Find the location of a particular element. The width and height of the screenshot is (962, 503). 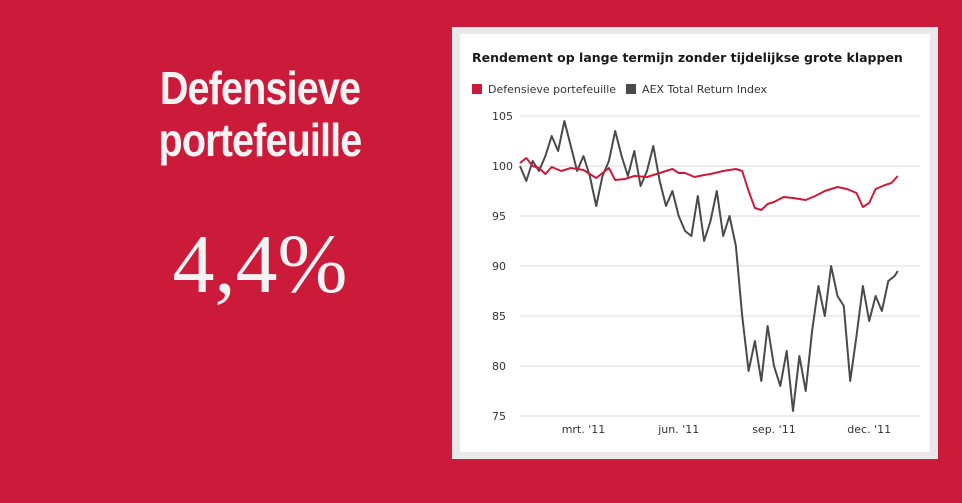

y-tick-label: 100 is located at coordinates (502, 166).